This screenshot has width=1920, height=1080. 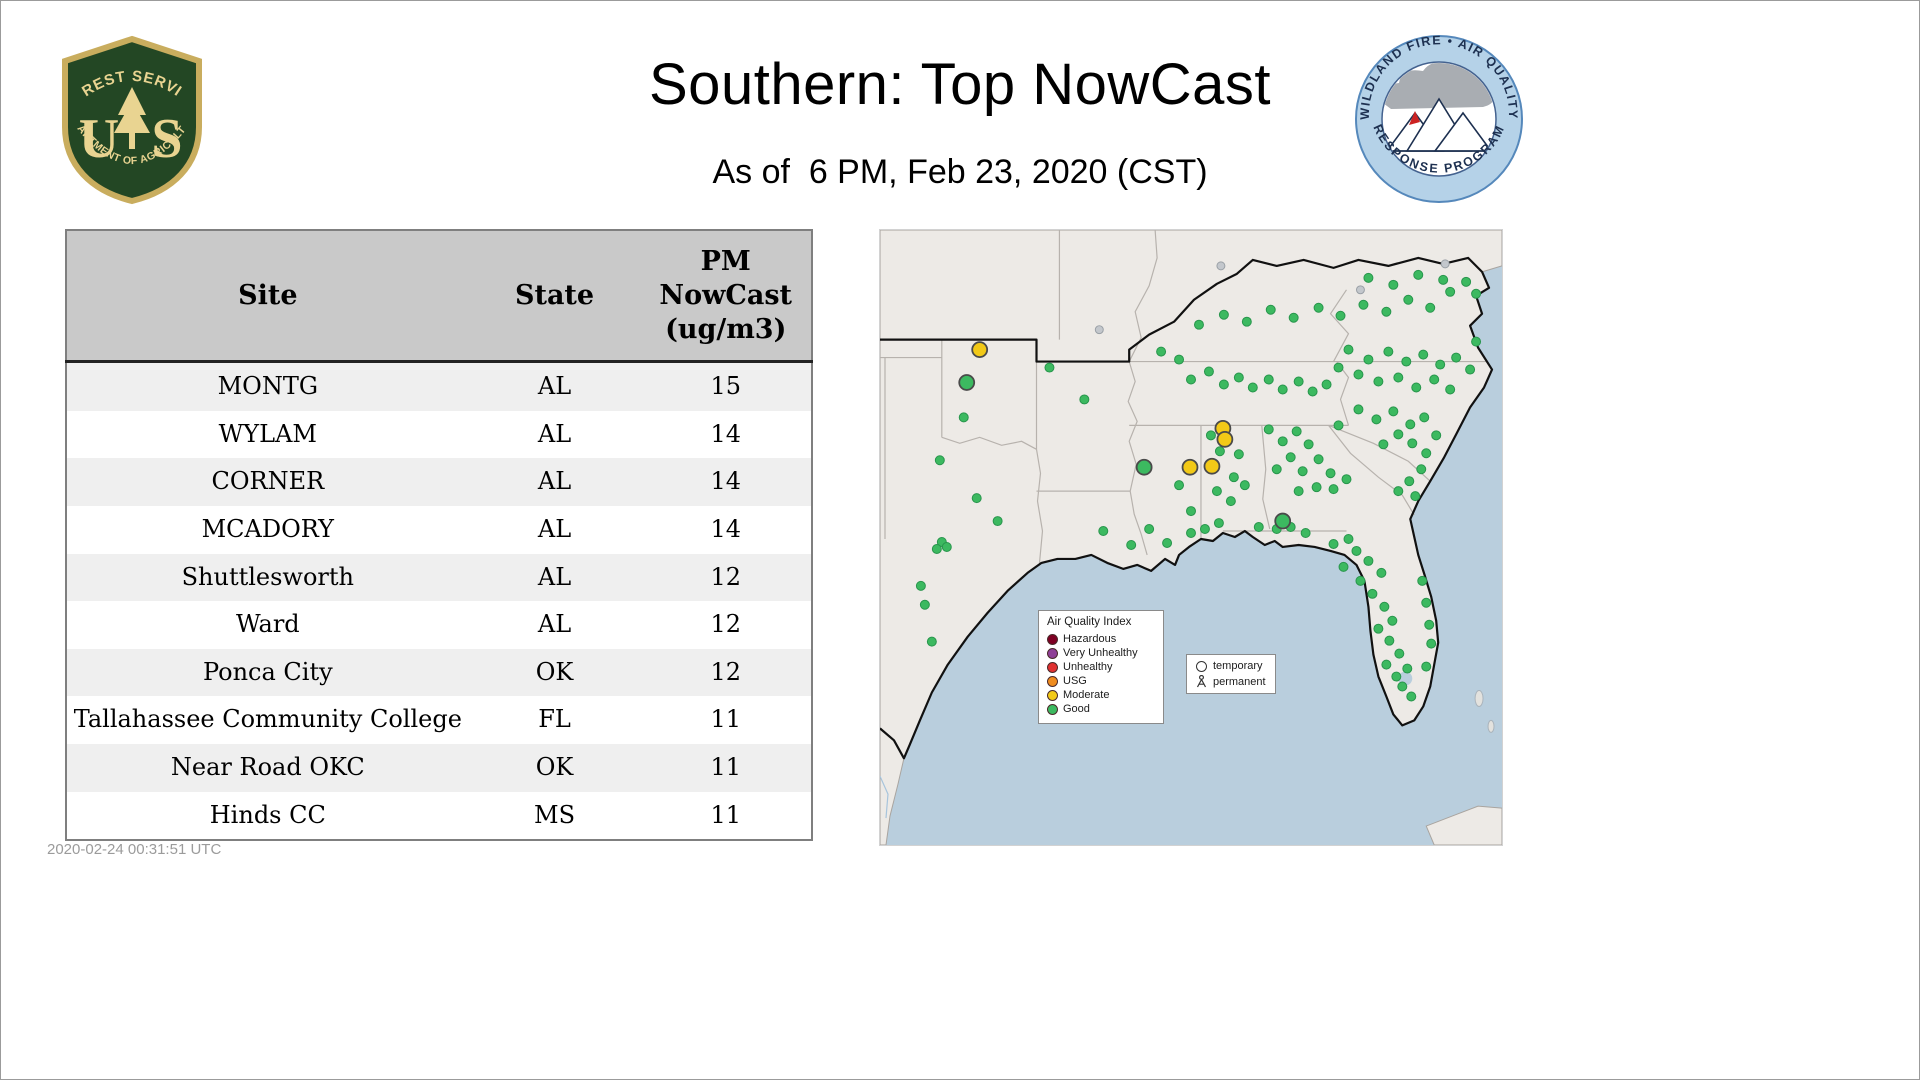 I want to click on table-row: Hinds CC MS 11, so click(x=439, y=816).